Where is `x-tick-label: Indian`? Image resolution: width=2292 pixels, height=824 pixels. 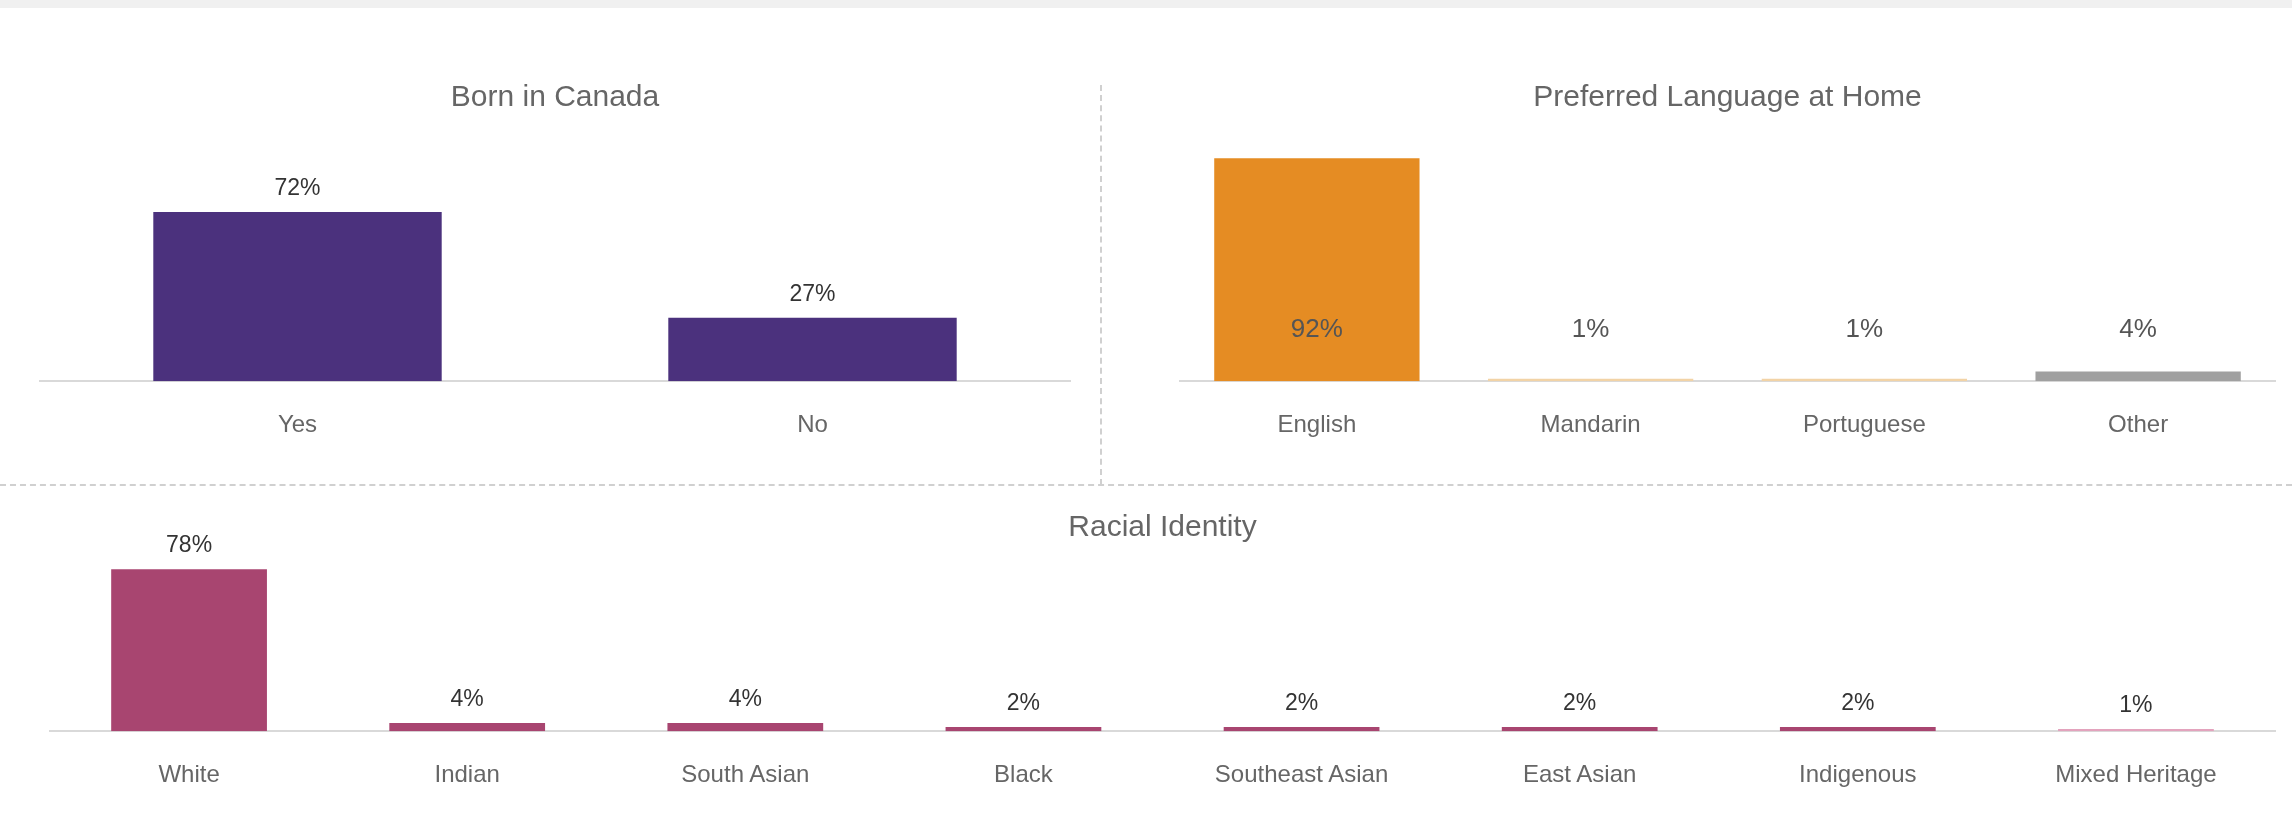
x-tick-label: Indian is located at coordinates (467, 774).